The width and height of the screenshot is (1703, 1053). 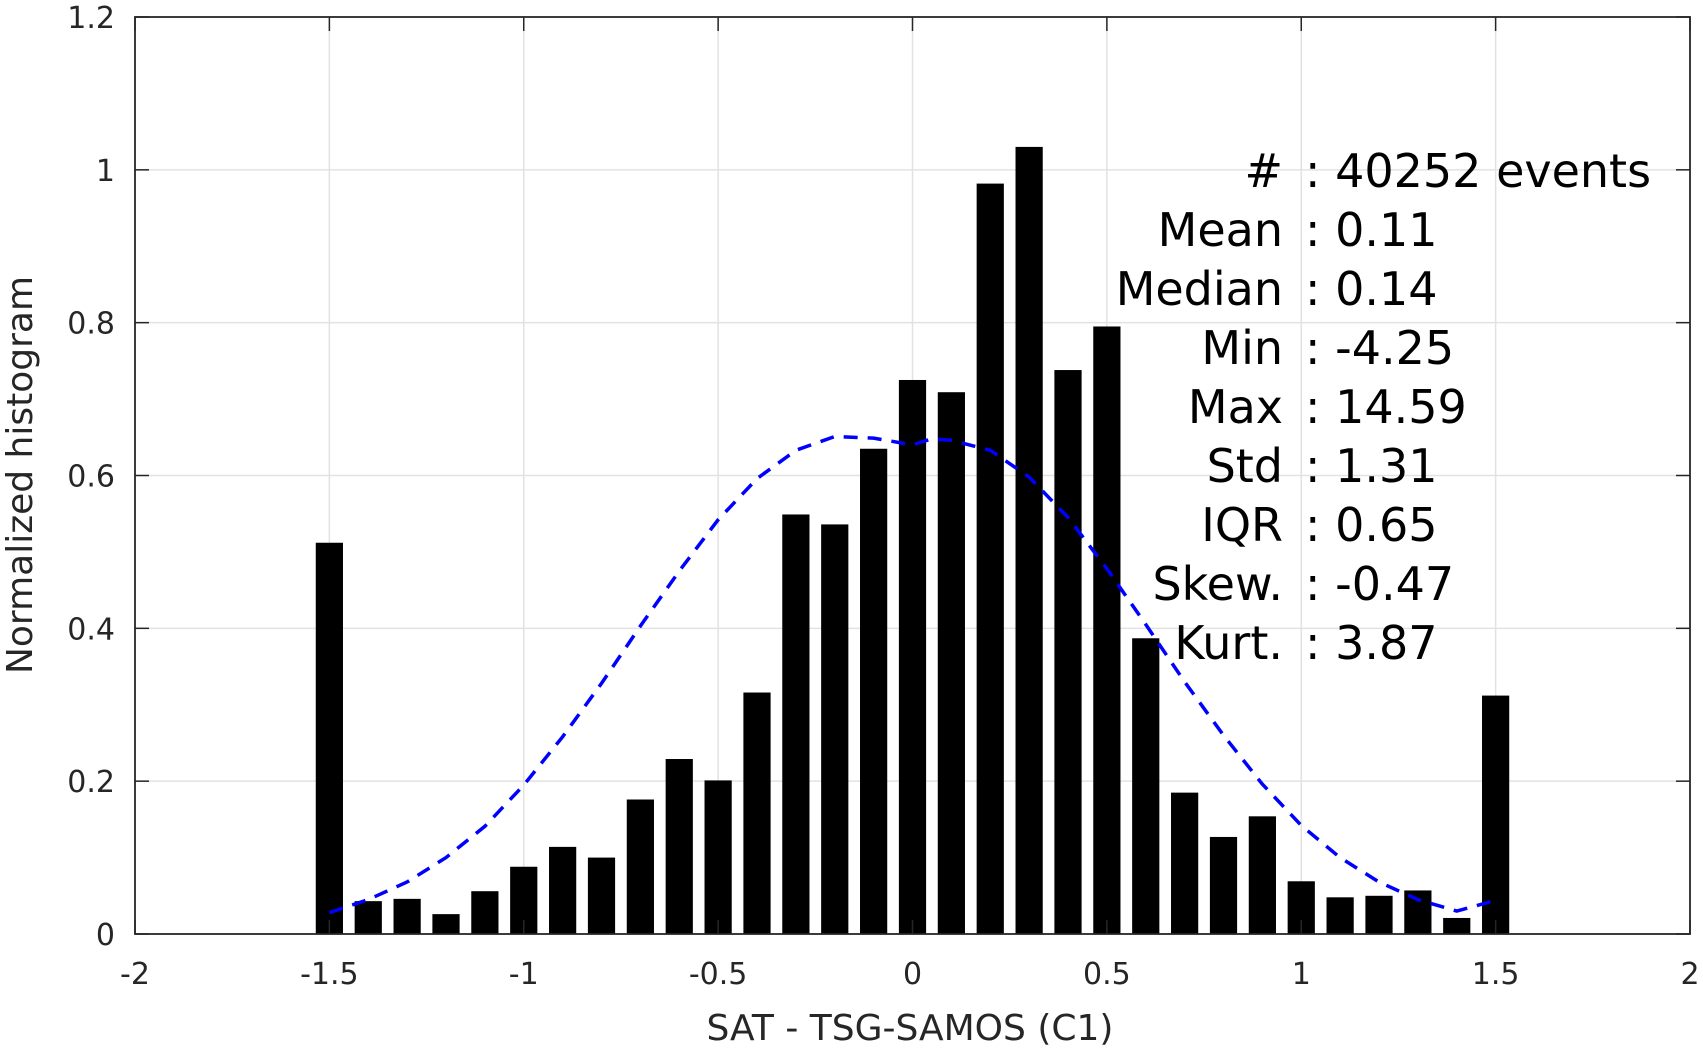 What do you see at coordinates (105, 935) in the screenshot?
I see `y-tick-label: 0` at bounding box center [105, 935].